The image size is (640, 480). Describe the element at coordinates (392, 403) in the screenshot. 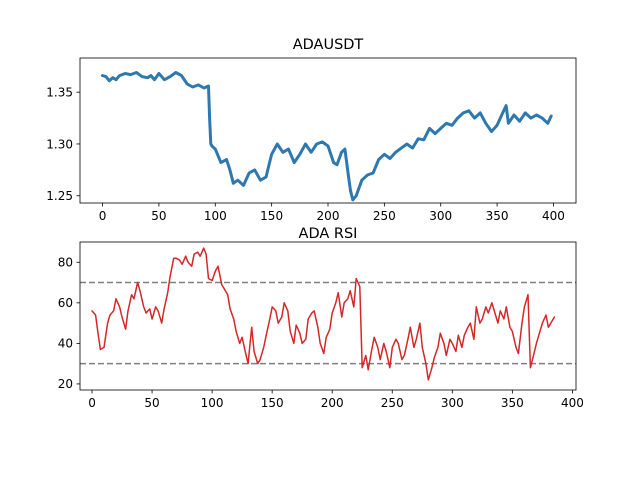

I see `rsi-x-tick-label: 250` at that location.